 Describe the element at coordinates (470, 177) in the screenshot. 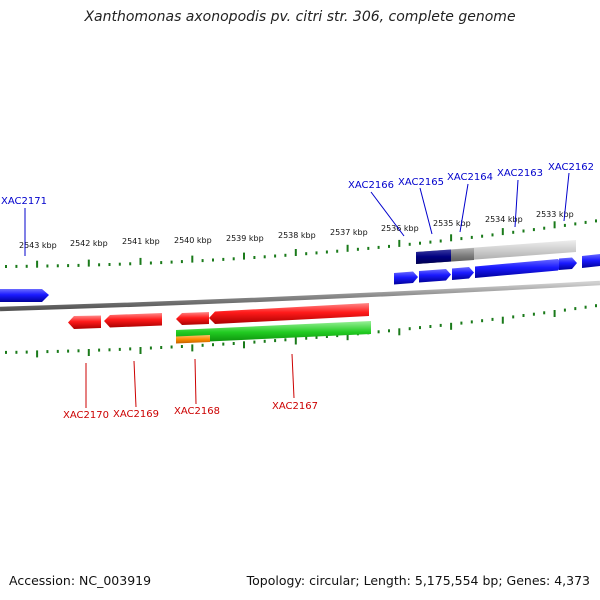

I see `gene-label-xac2164: XAC2164` at that location.